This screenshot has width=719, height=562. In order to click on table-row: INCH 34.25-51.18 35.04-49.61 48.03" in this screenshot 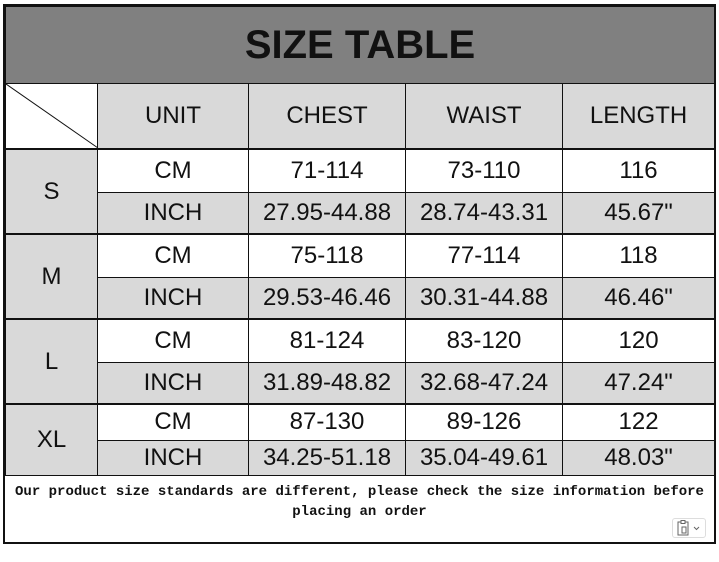, I will do `click(361, 457)`.